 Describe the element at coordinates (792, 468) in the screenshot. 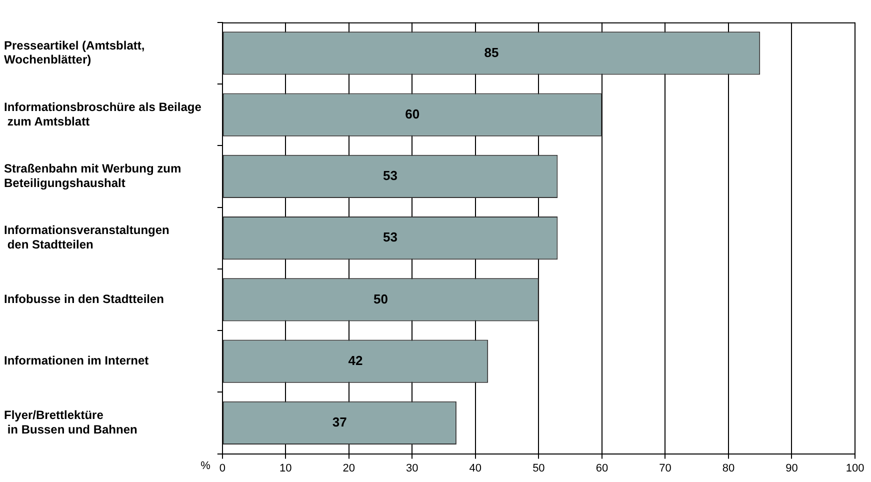

I see `x-tick-label: 90` at that location.